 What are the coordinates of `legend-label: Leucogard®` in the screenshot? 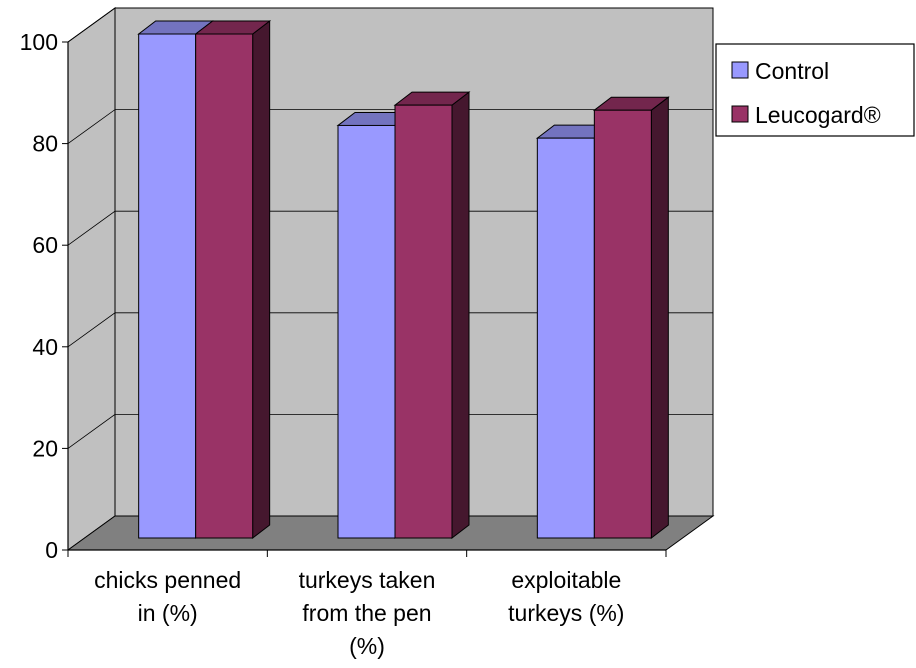 It's located at (818, 115).